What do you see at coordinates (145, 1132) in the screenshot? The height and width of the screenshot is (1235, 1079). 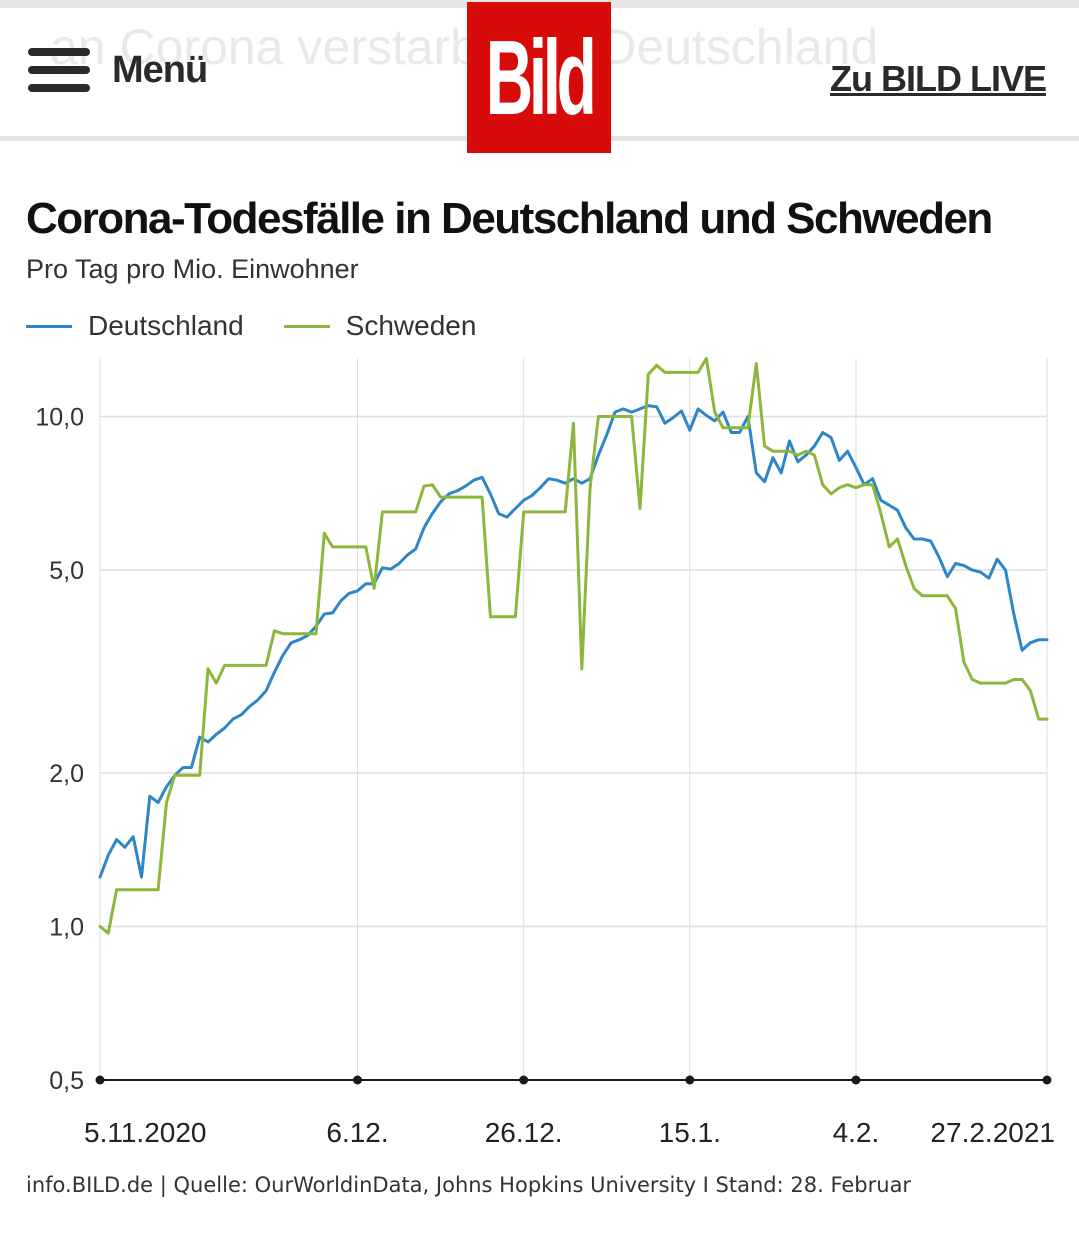 I see `x-tick-label-0: 5.11.2020` at bounding box center [145, 1132].